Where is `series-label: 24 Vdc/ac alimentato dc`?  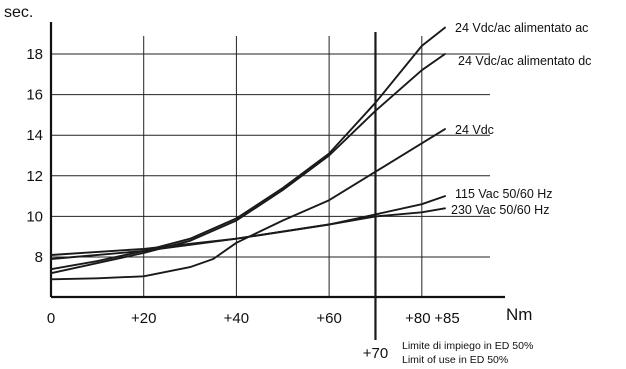
series-label: 24 Vdc/ac alimentato dc is located at coordinates (524, 61).